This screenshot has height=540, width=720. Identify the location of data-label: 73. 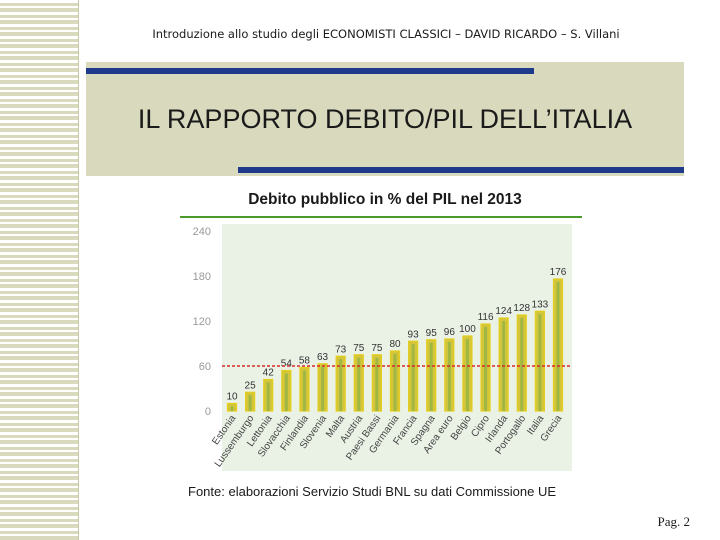
(341, 349).